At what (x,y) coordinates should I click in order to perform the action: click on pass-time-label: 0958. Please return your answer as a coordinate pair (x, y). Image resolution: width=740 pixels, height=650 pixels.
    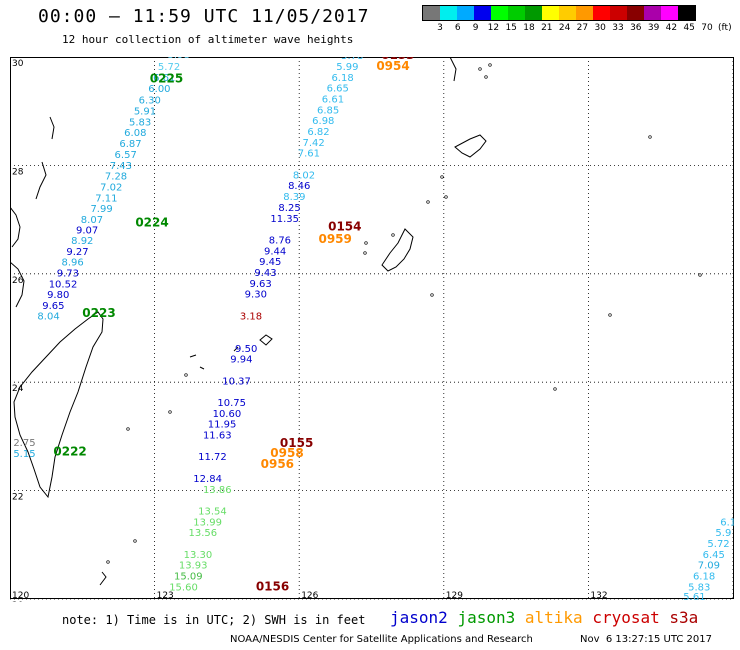
    Looking at the image, I should click on (286, 453).